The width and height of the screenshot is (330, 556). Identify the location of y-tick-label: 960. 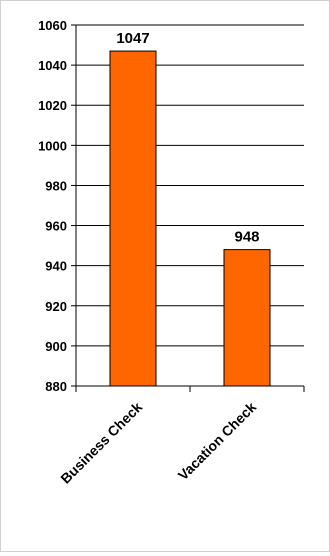
(56, 226).